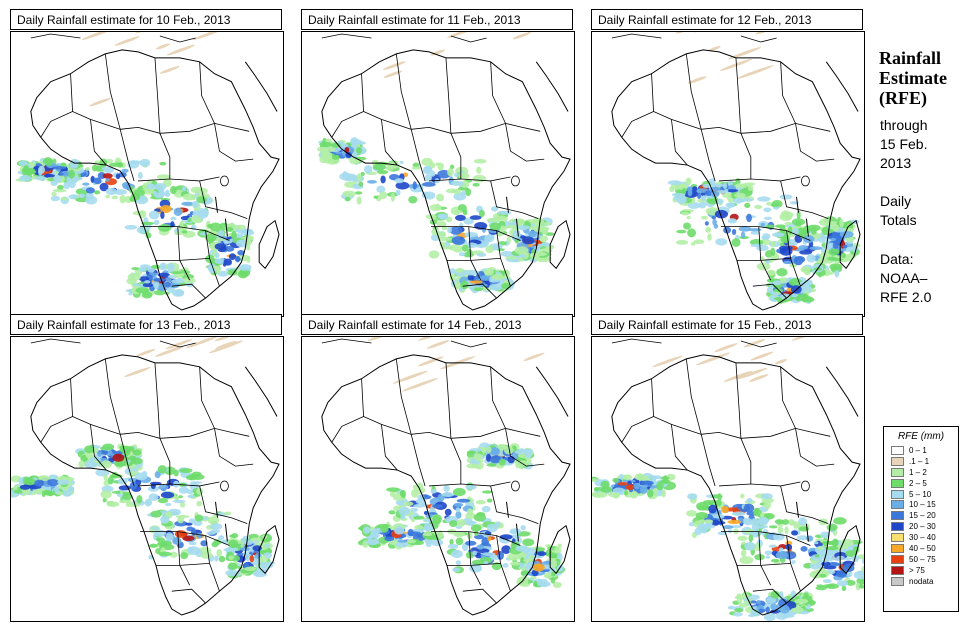 This screenshot has width=967, height=626. What do you see at coordinates (896, 163) in the screenshot?
I see `date-line-2: 2013` at bounding box center [896, 163].